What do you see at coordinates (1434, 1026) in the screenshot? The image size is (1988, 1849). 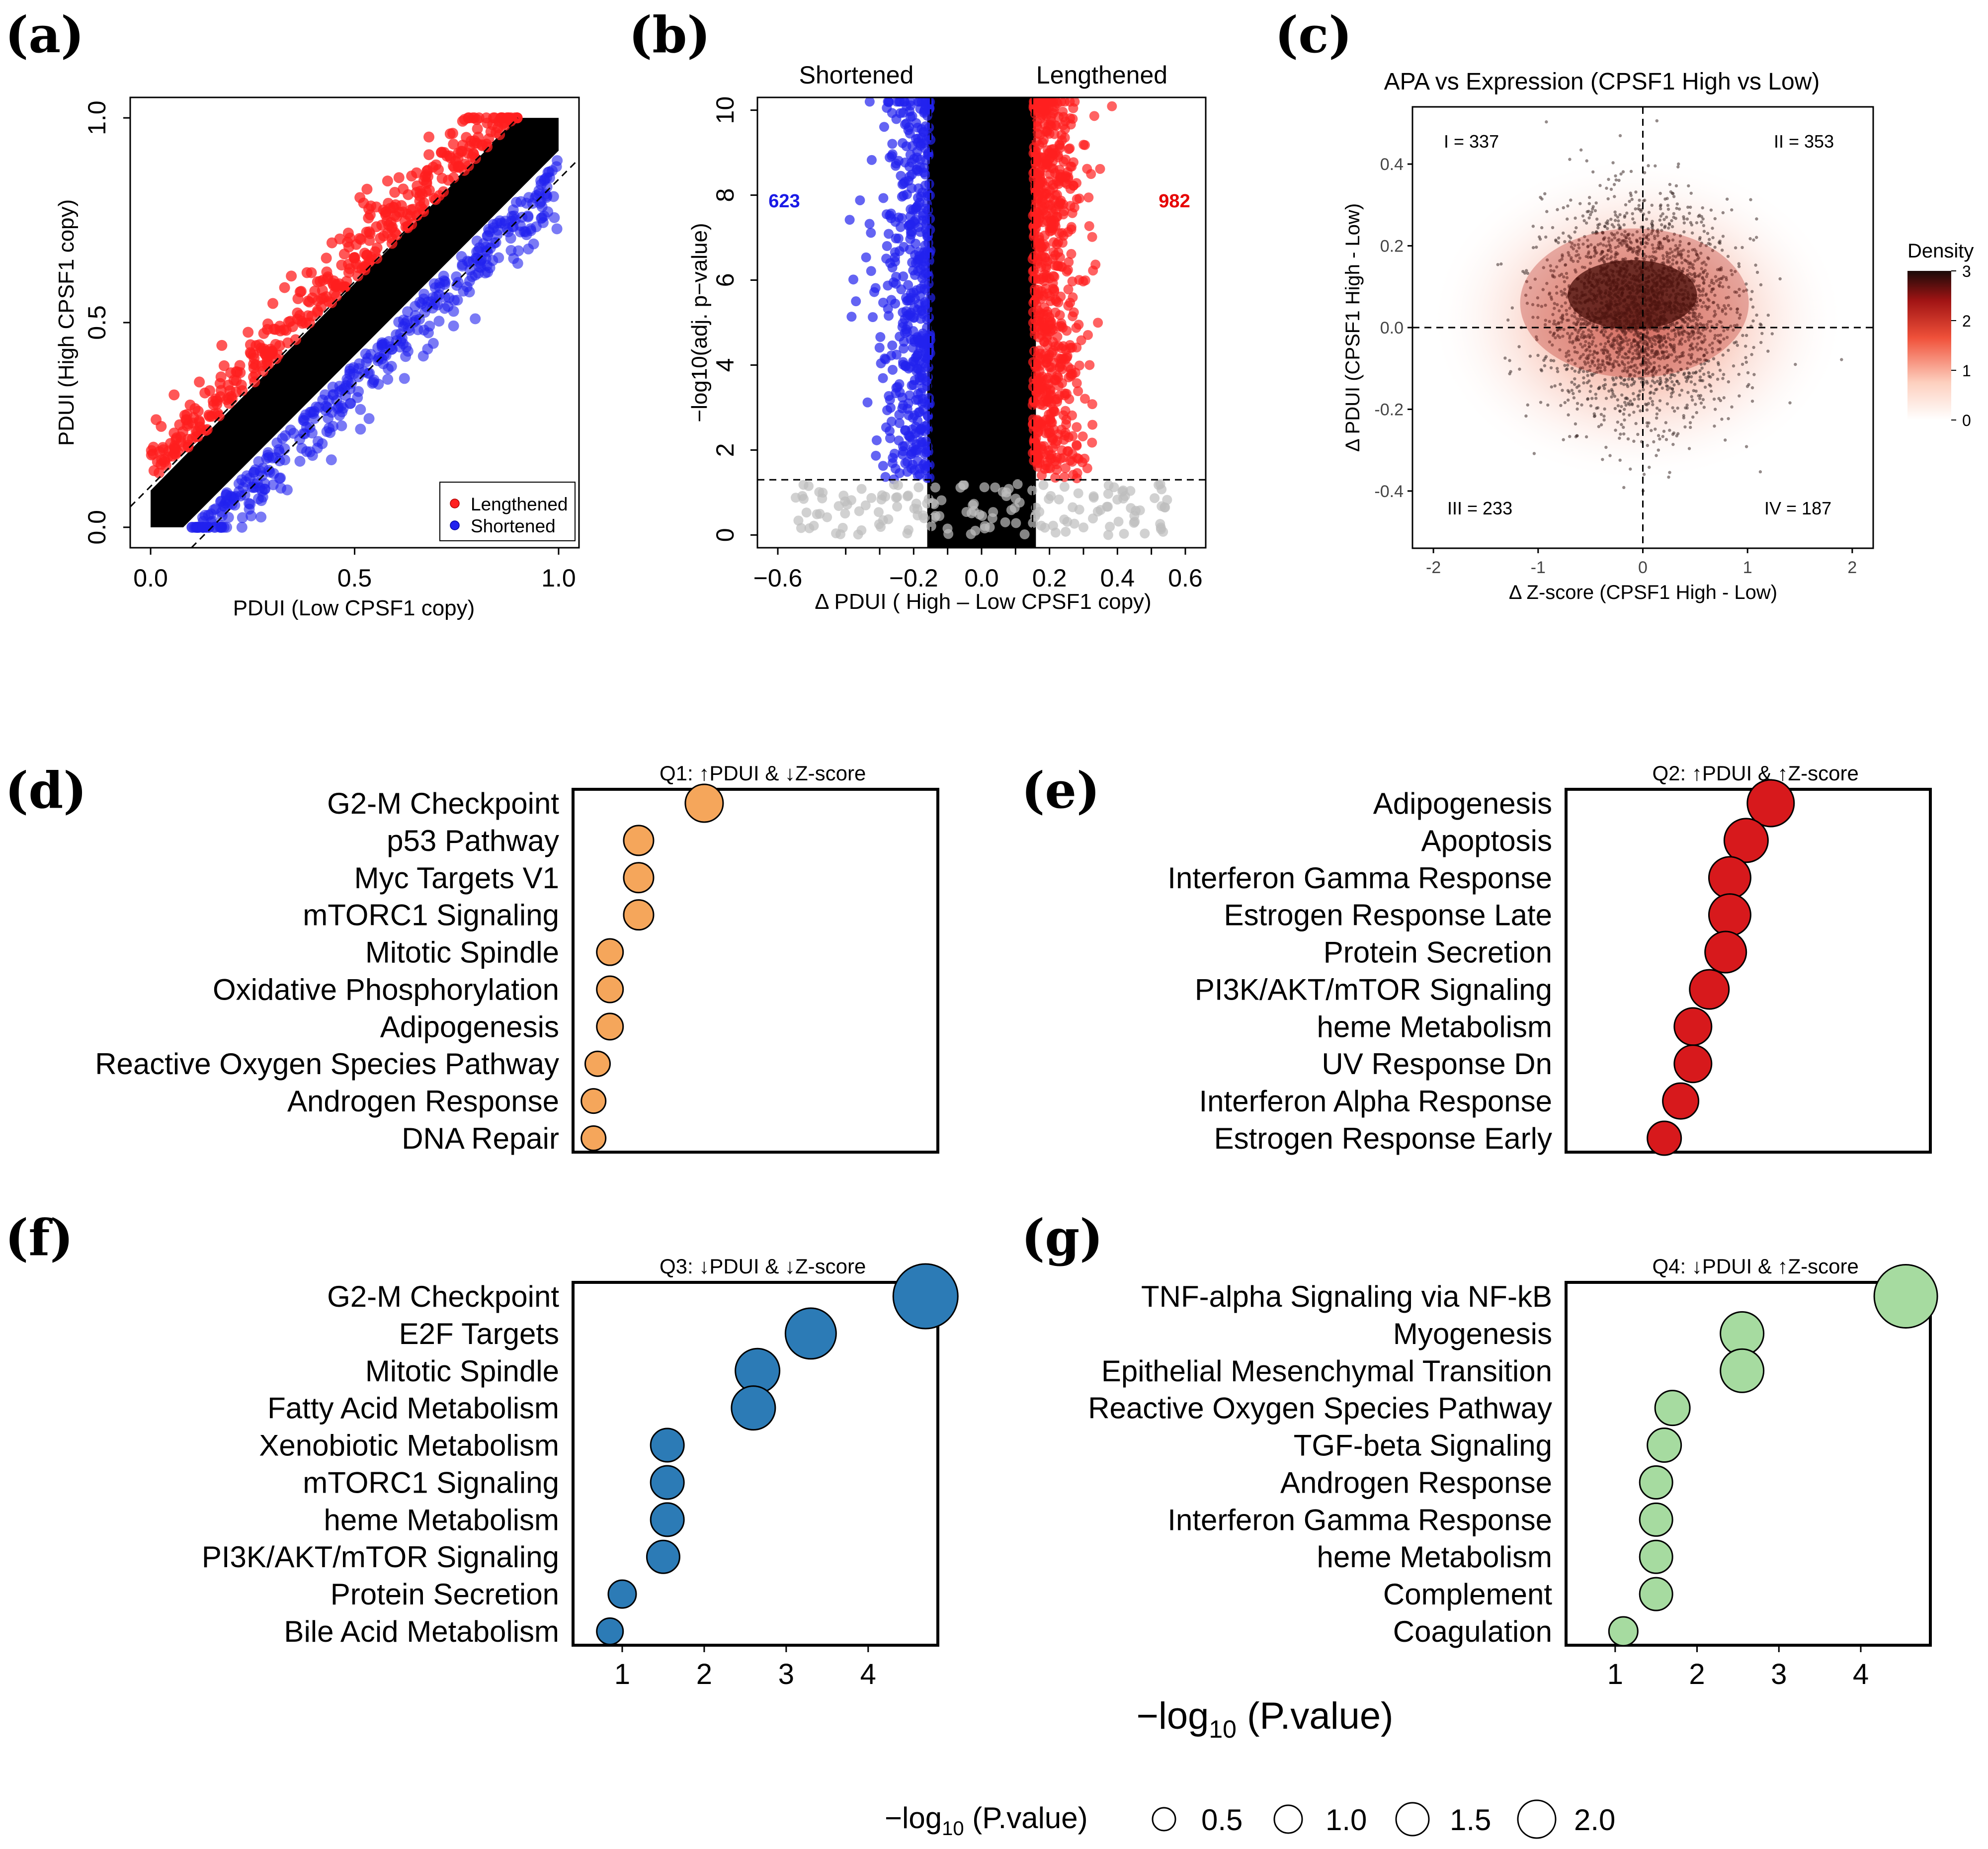 I see `dotplot-term-label: heme Metabolism` at bounding box center [1434, 1026].